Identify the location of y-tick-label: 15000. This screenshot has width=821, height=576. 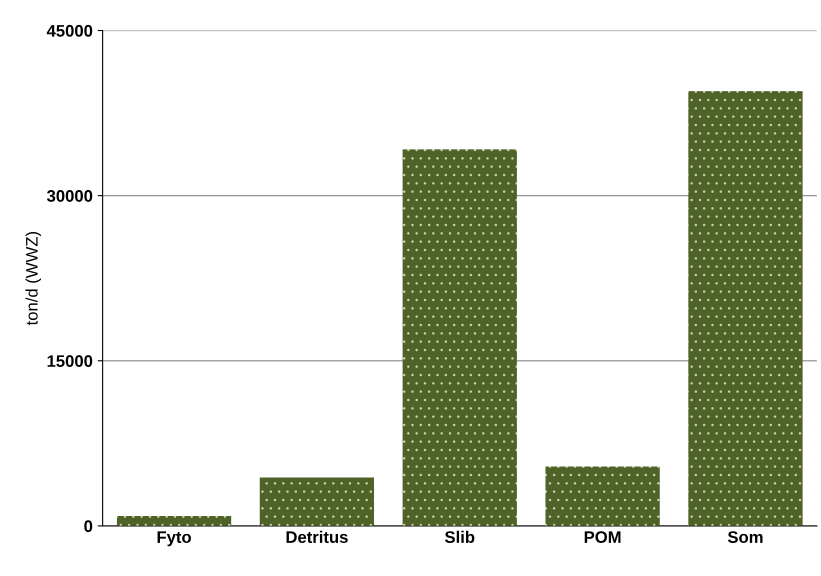
(70, 361).